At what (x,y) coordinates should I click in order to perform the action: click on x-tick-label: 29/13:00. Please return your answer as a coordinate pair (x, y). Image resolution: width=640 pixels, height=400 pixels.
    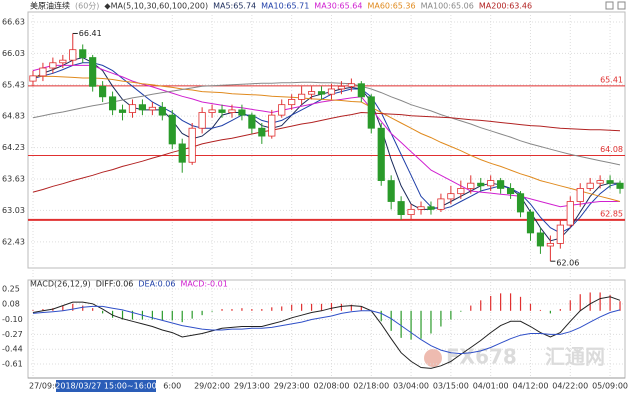
    Looking at the image, I should click on (252, 386).